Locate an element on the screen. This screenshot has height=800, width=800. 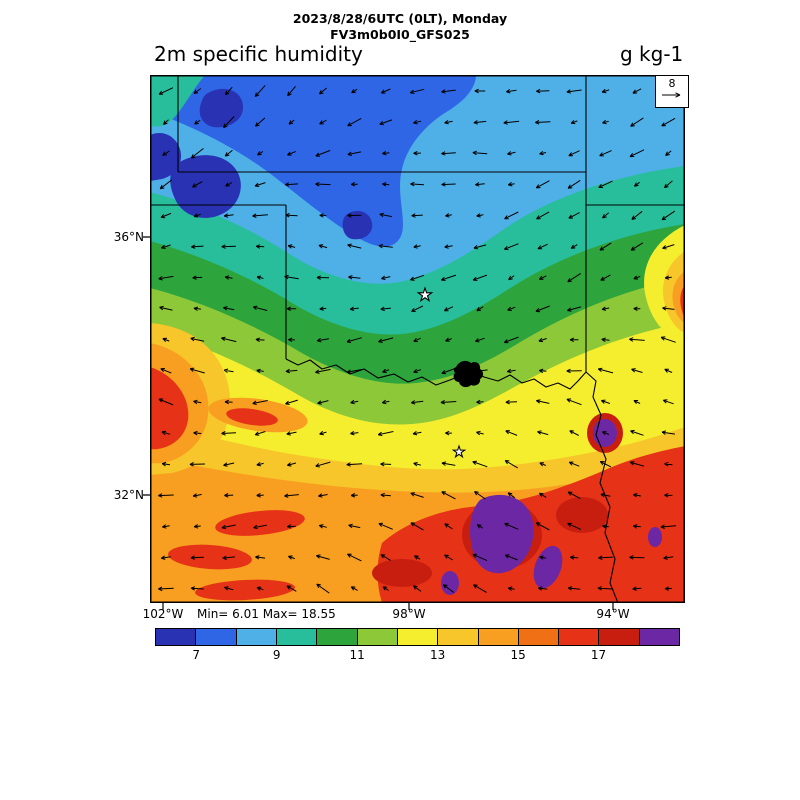
header-datetime: 2023/8/28/6UTC (0LT), Monday is located at coordinates (400, 18).